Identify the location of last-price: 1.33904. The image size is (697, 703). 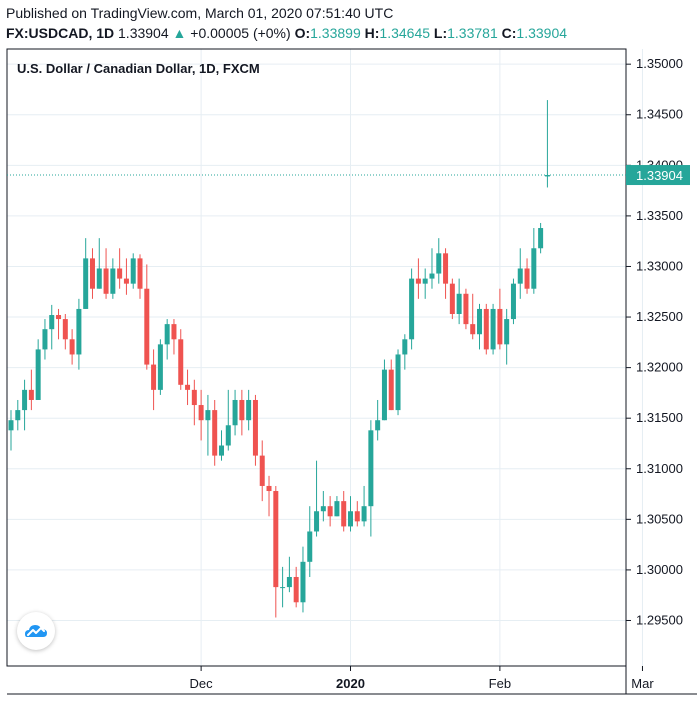
(143, 33).